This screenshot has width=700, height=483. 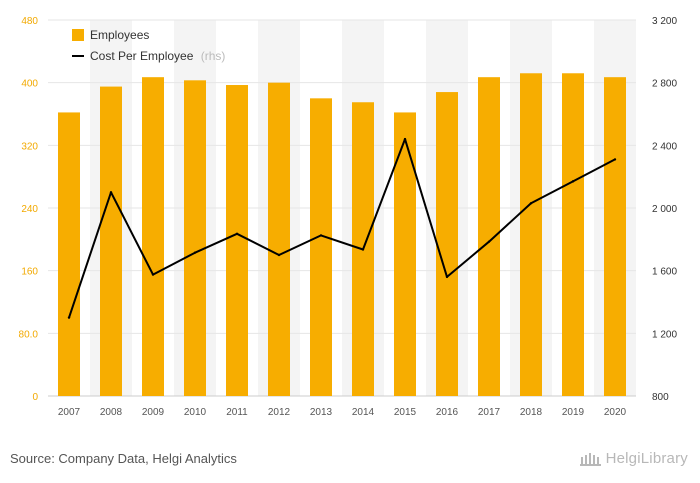 What do you see at coordinates (123, 458) in the screenshot?
I see `source-note: Source: Company Data, Helgi Analytics` at bounding box center [123, 458].